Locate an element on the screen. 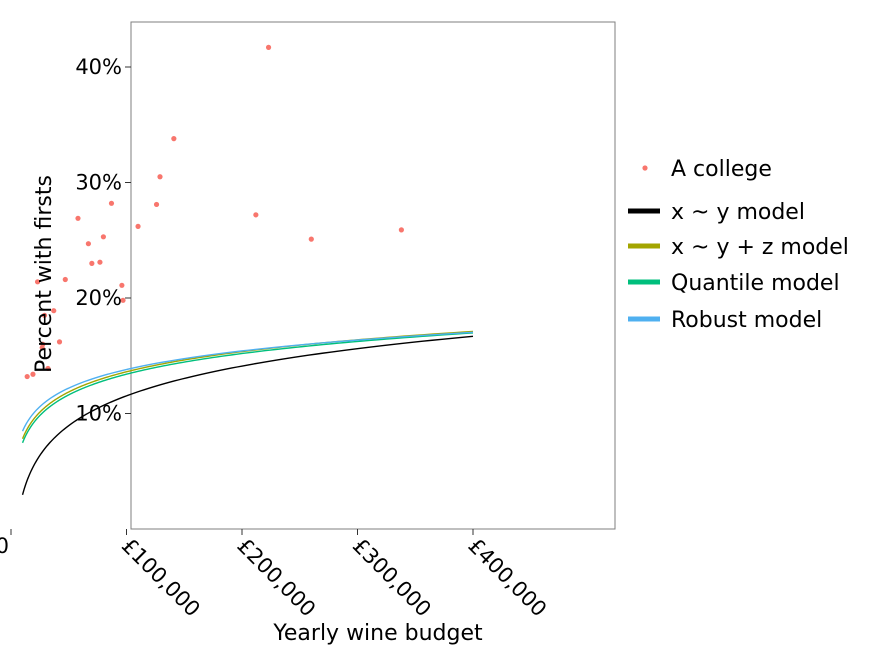 The height and width of the screenshot is (647, 877). x-tick-label: £300,000 is located at coordinates (392, 578).